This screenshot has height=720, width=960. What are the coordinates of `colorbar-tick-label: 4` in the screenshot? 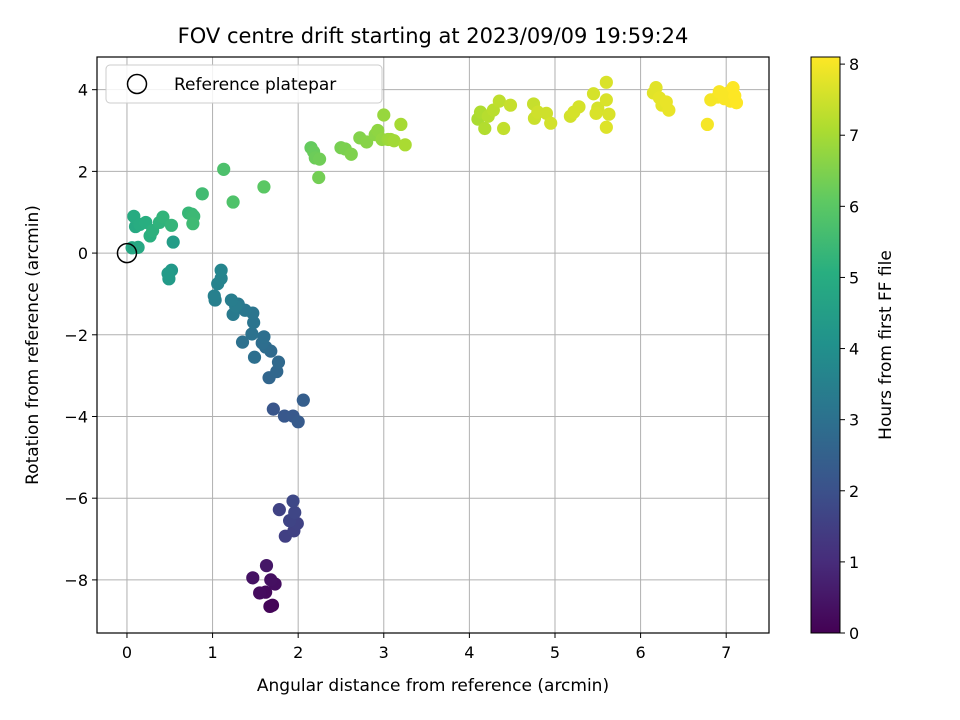 It's located at (854, 349).